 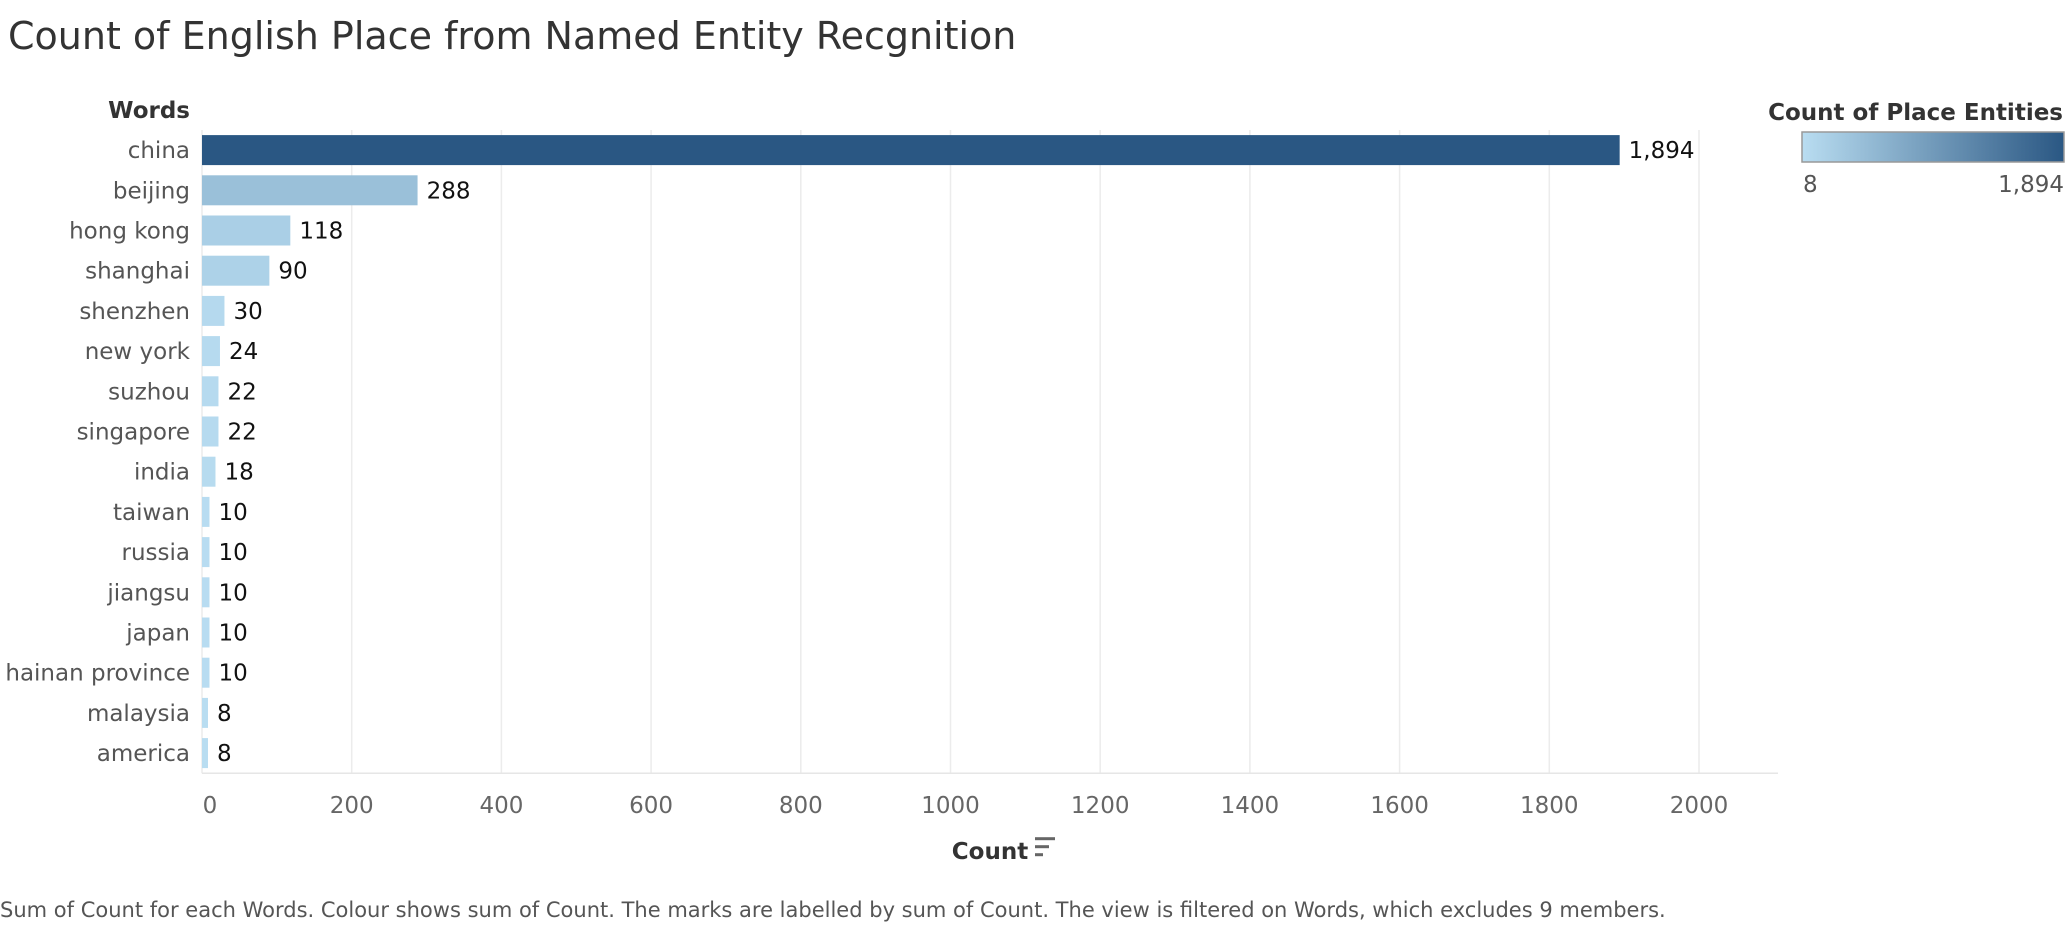 What do you see at coordinates (243, 352) in the screenshot?
I see `data-label: 24` at bounding box center [243, 352].